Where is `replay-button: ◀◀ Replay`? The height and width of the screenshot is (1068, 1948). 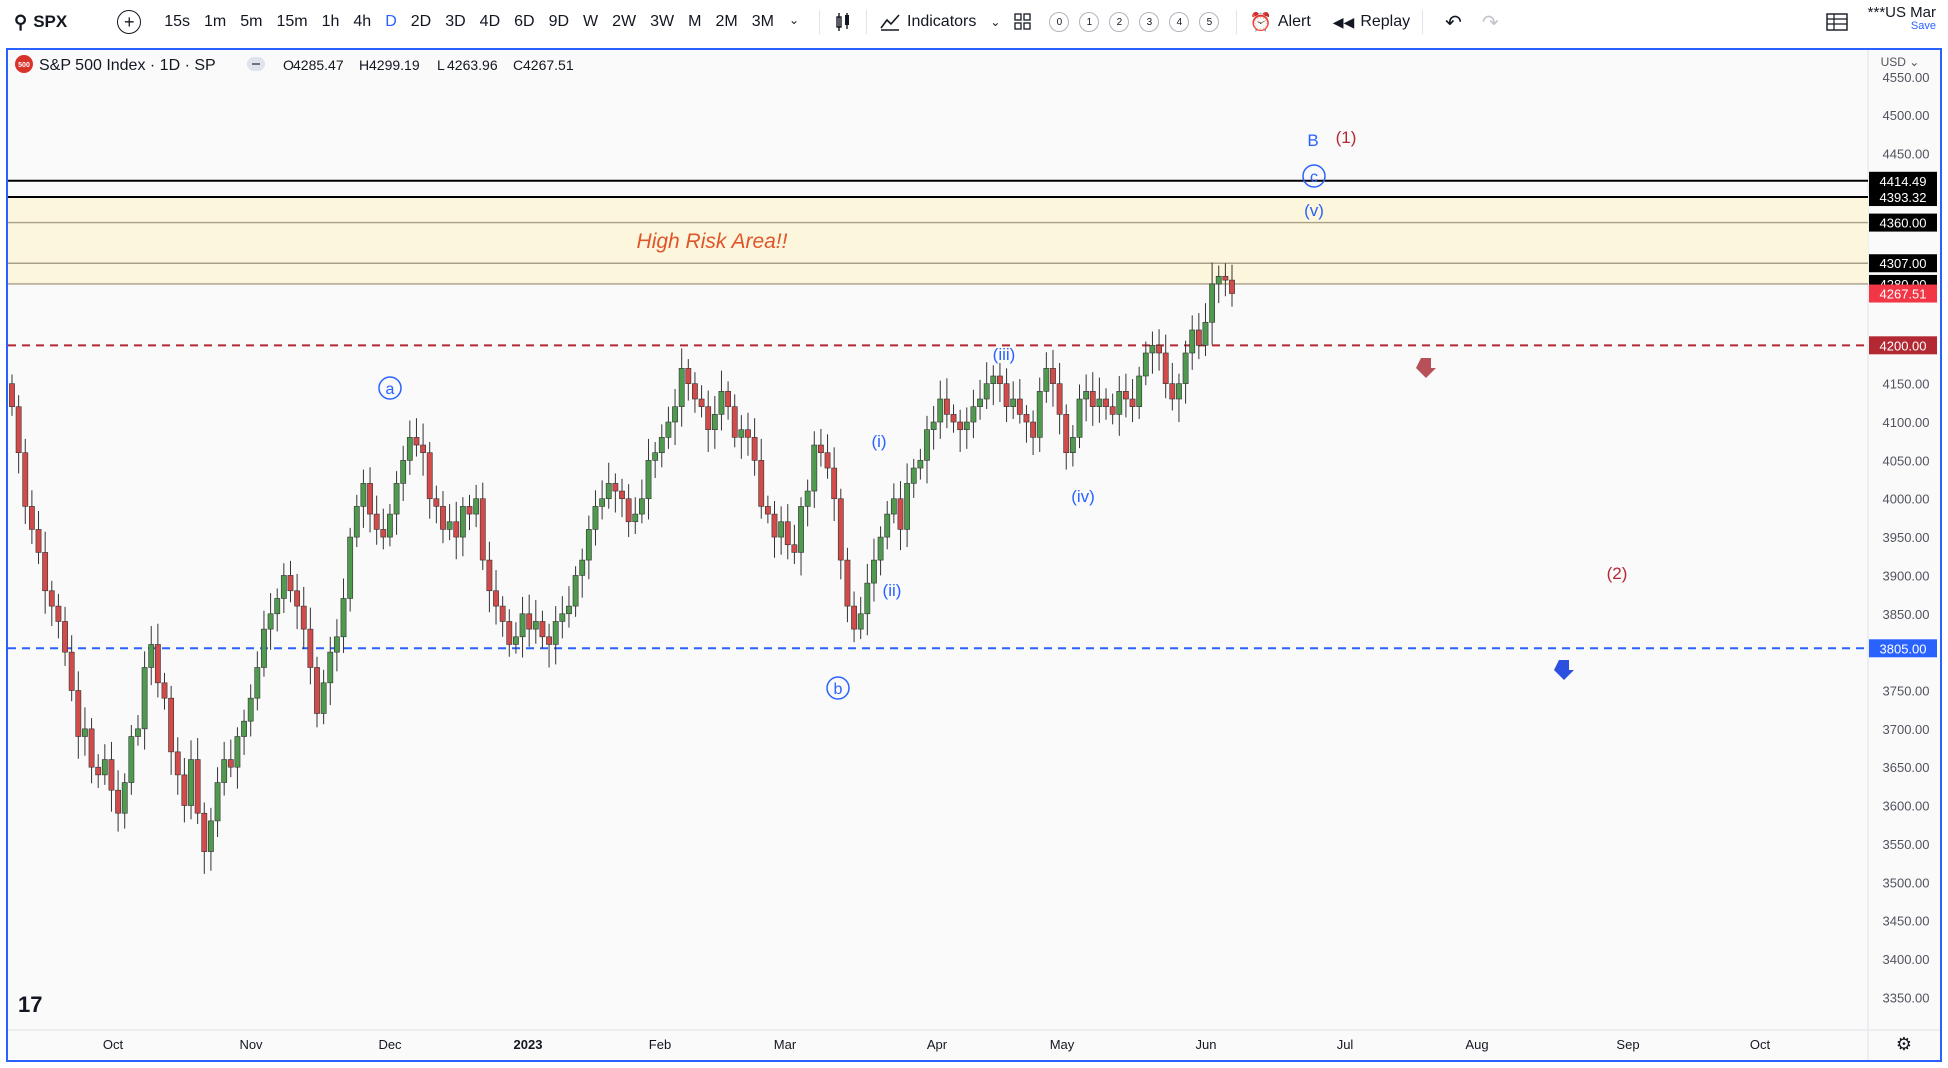
replay-button: ◀◀ Replay is located at coordinates (1371, 22).